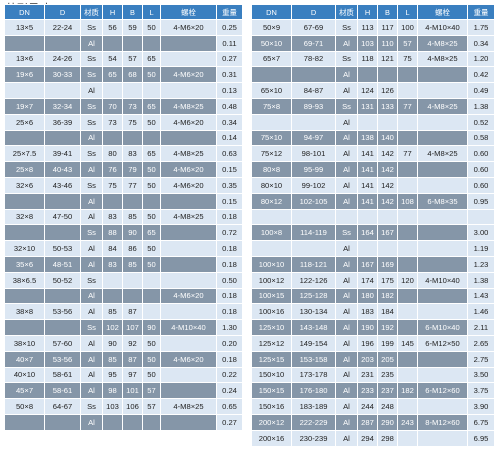  Describe the element at coordinates (132, 264) in the screenshot. I see `cell-b: 85` at that location.